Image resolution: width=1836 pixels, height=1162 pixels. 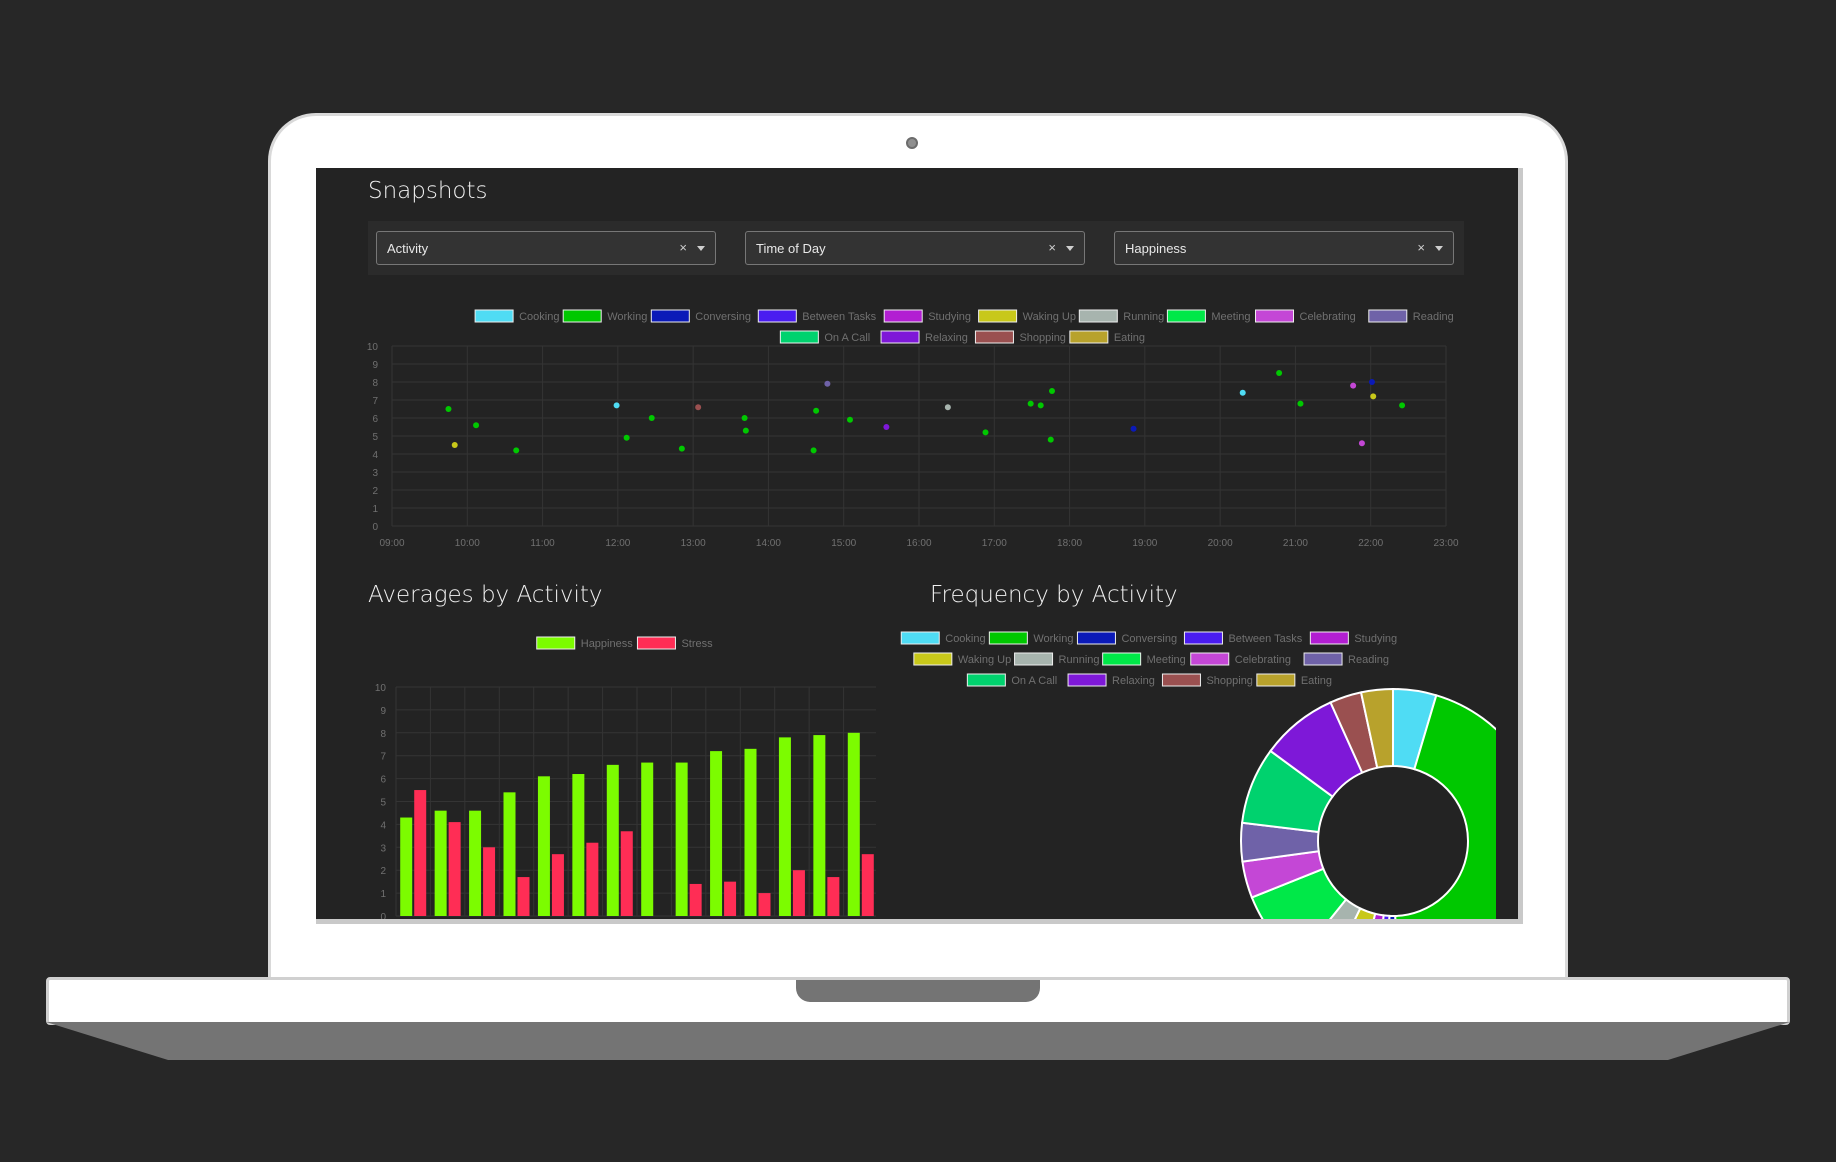 What do you see at coordinates (1276, 680) in the screenshot?
I see `legend-swatch-eating` at bounding box center [1276, 680].